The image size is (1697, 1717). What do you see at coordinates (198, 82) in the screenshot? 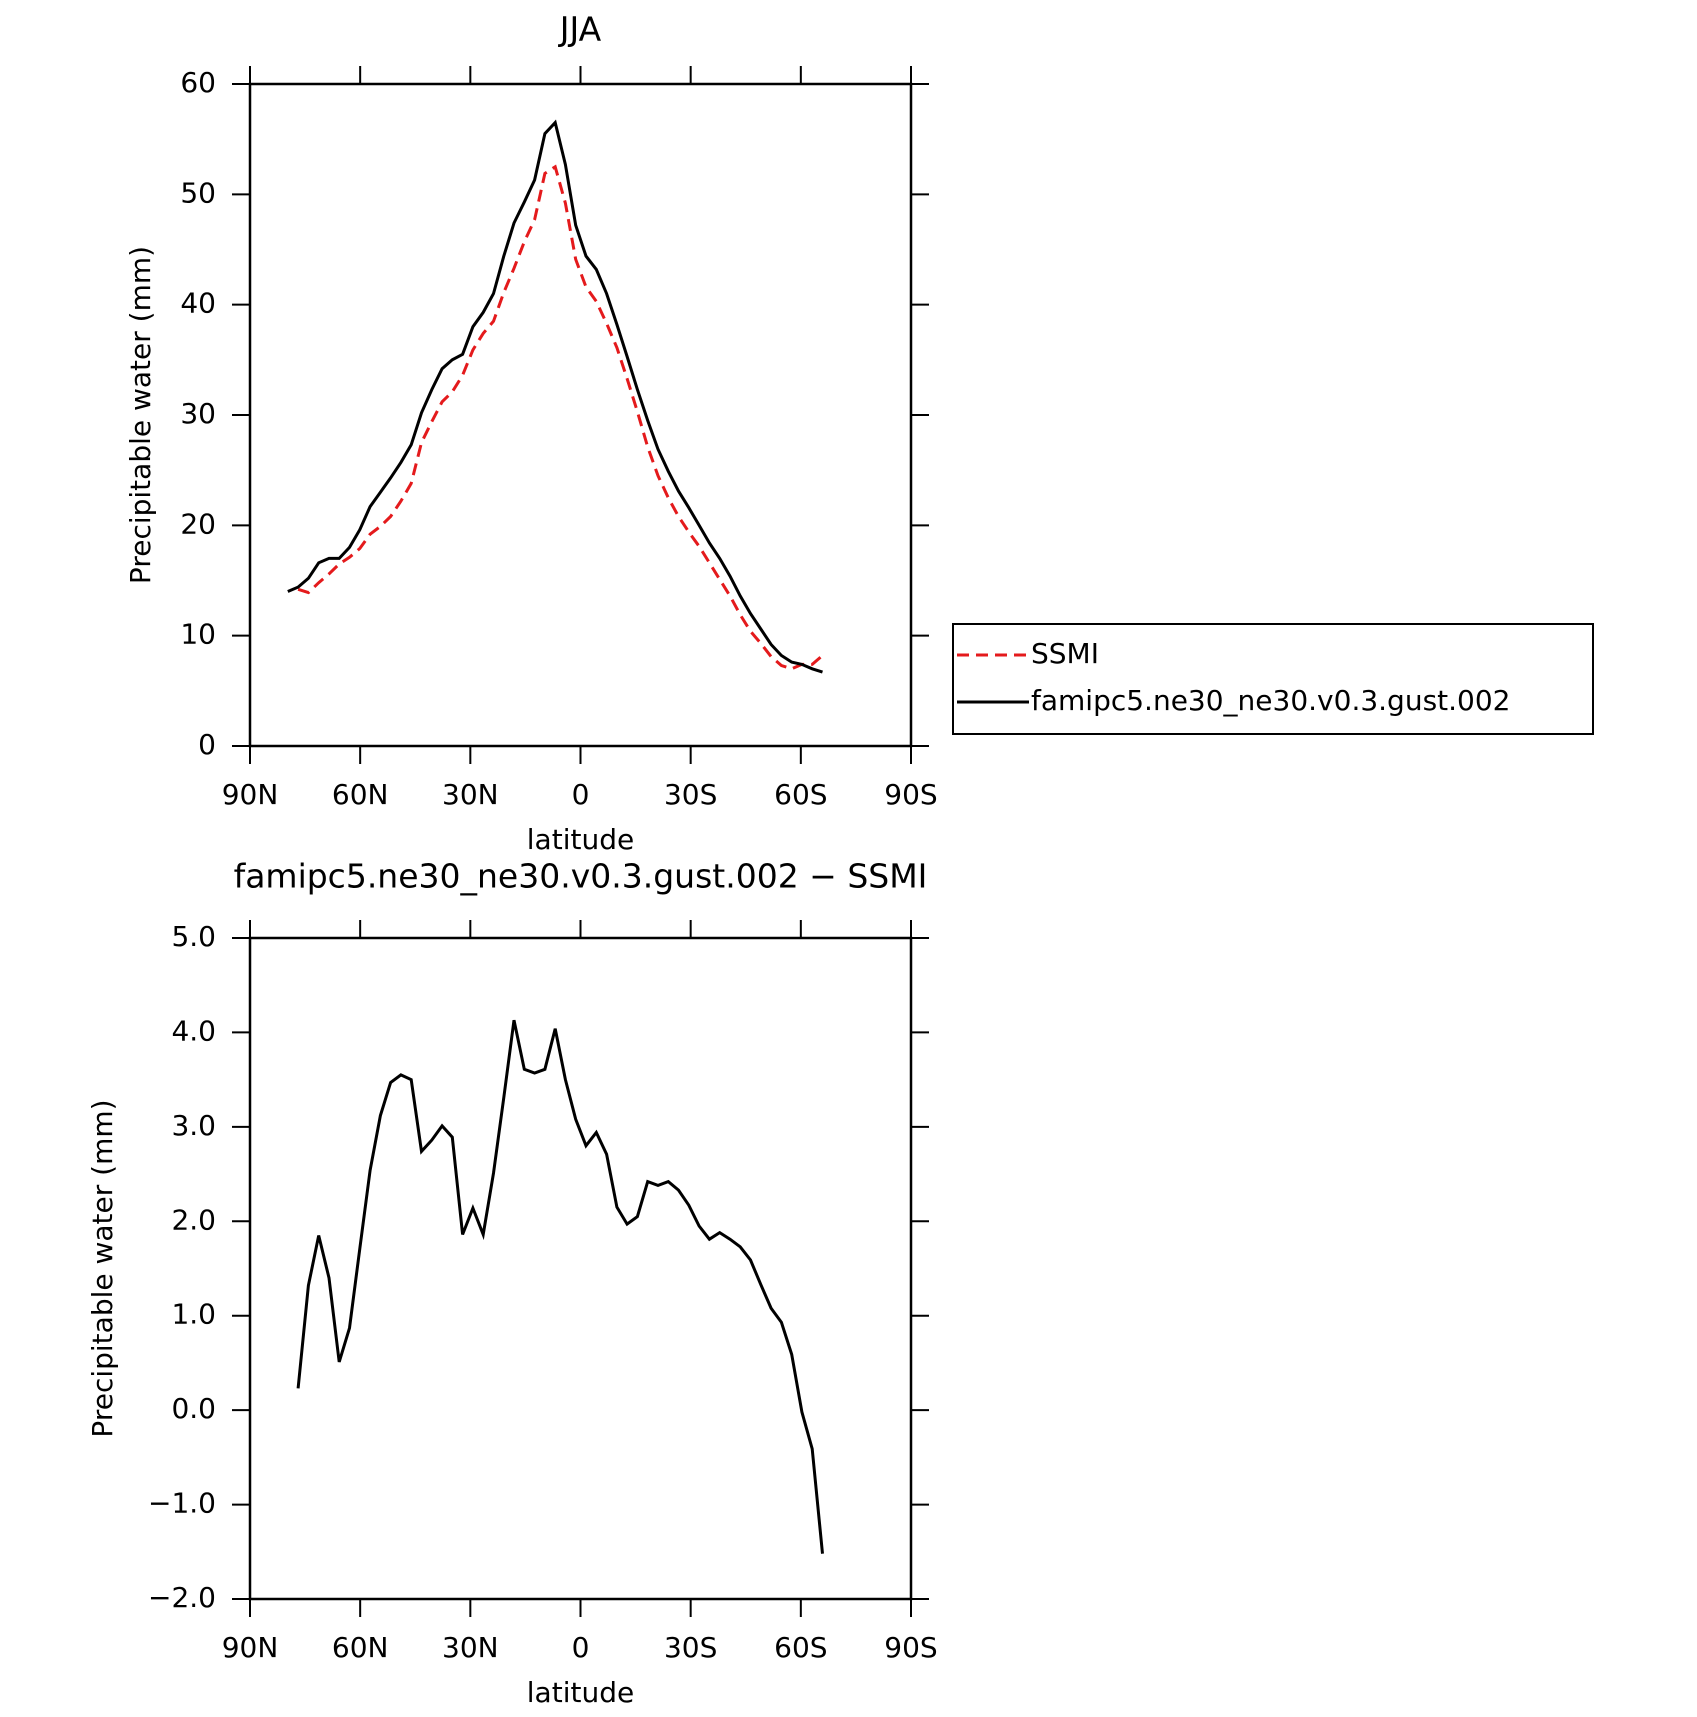
I see `y-tick-label: 60` at bounding box center [198, 82].